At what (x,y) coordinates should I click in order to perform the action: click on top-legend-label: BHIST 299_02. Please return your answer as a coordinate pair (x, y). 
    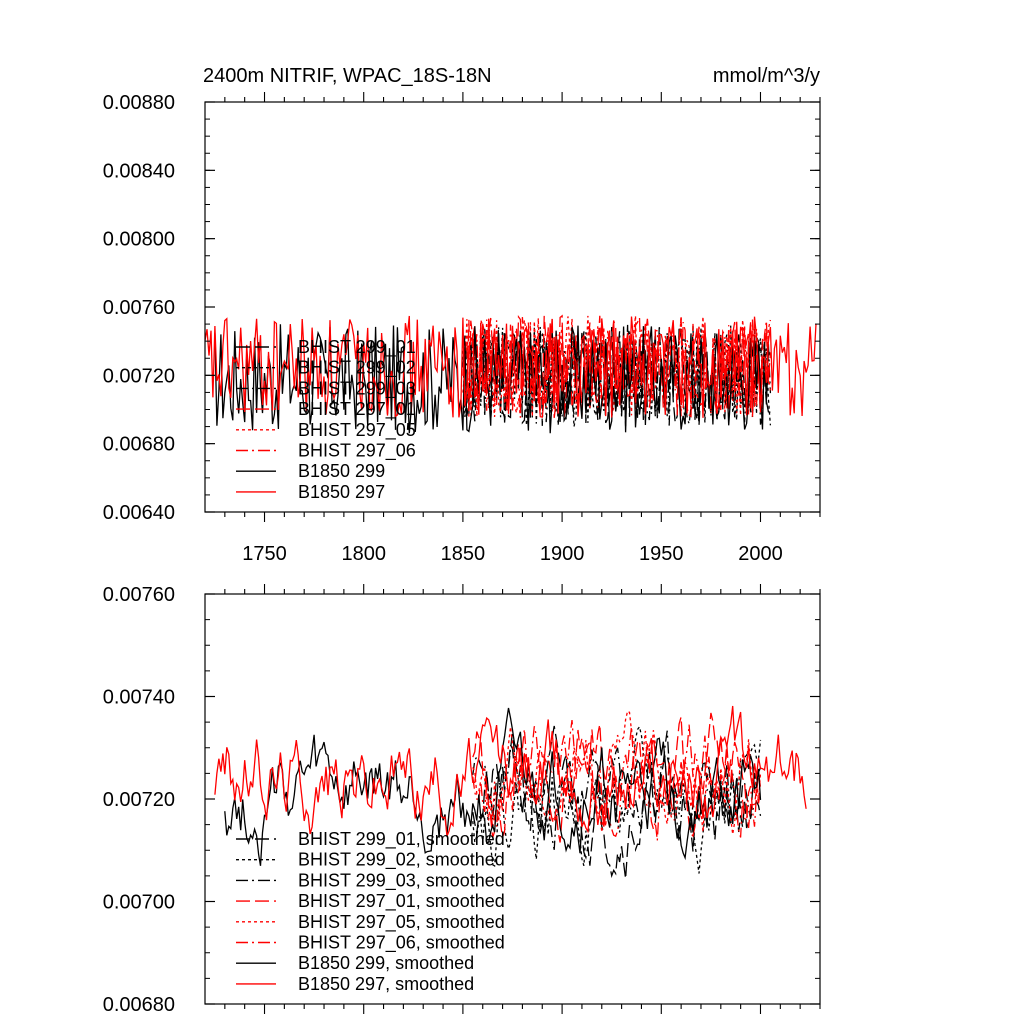
    Looking at the image, I should click on (357, 368).